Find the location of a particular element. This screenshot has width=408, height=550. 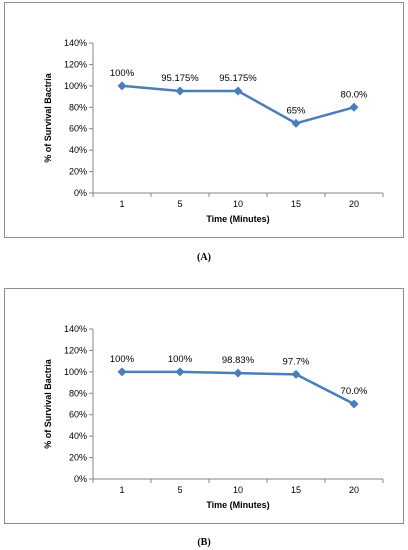

data-label: 70.0% is located at coordinates (354, 391).